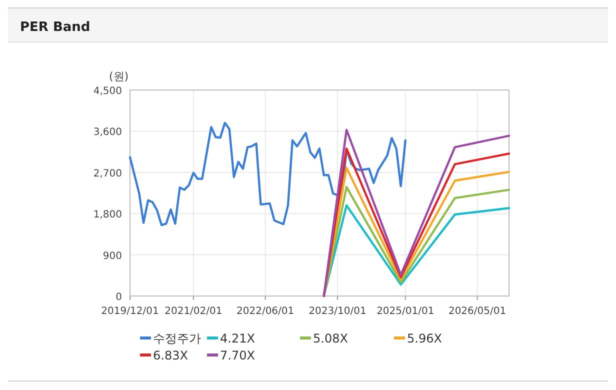 This screenshot has height=390, width=616. Describe the element at coordinates (107, 174) in the screenshot. I see `y-tick-label: 2,700` at that location.